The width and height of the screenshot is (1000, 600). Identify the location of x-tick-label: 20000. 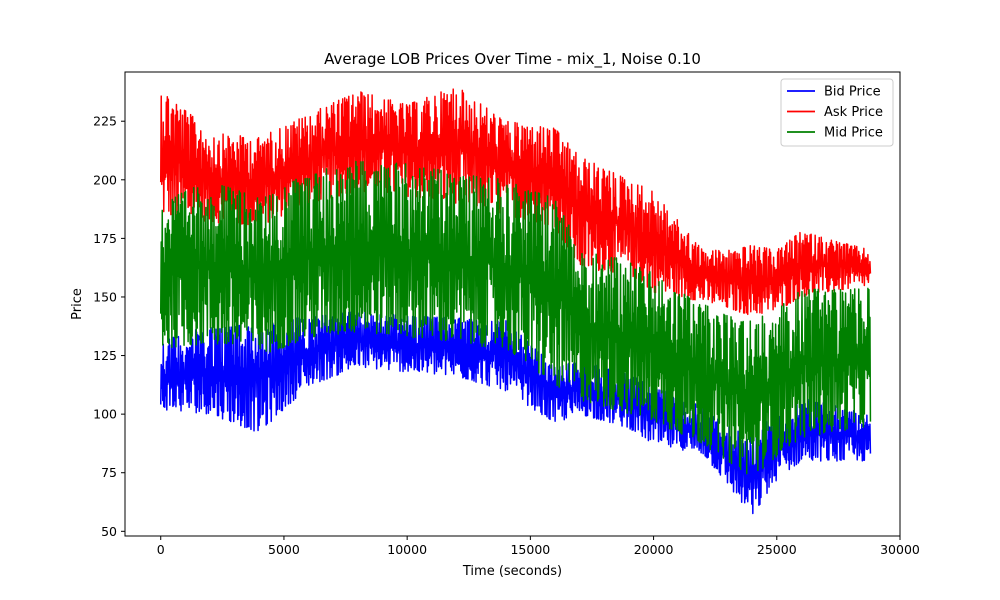
(654, 549).